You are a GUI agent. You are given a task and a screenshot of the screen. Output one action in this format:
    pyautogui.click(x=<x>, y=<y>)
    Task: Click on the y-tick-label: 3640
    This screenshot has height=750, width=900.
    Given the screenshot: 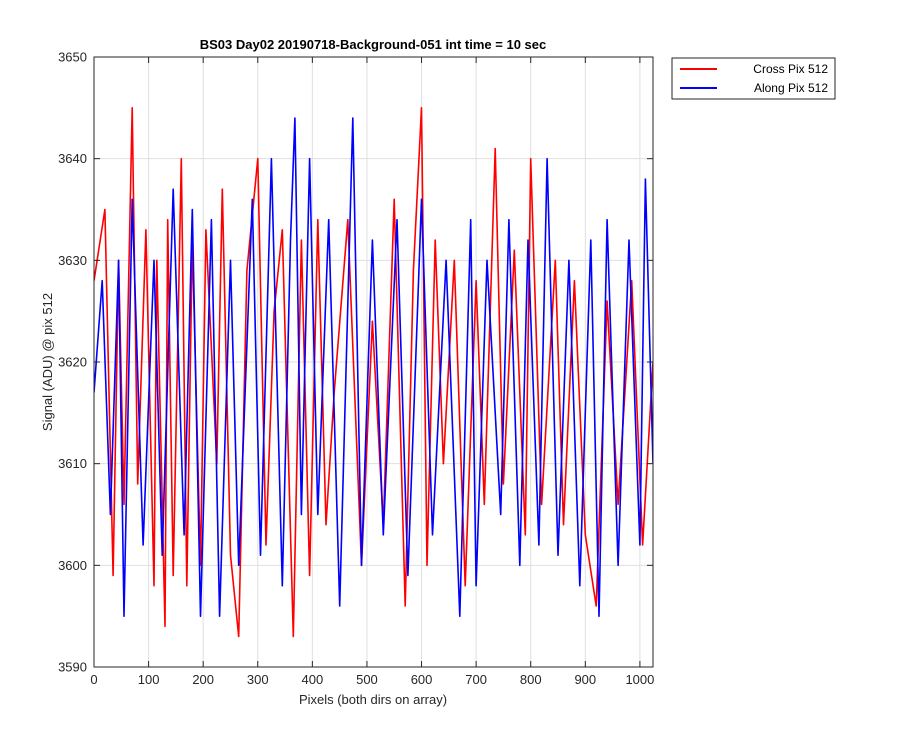 What is the action you would take?
    pyautogui.click(x=72, y=158)
    